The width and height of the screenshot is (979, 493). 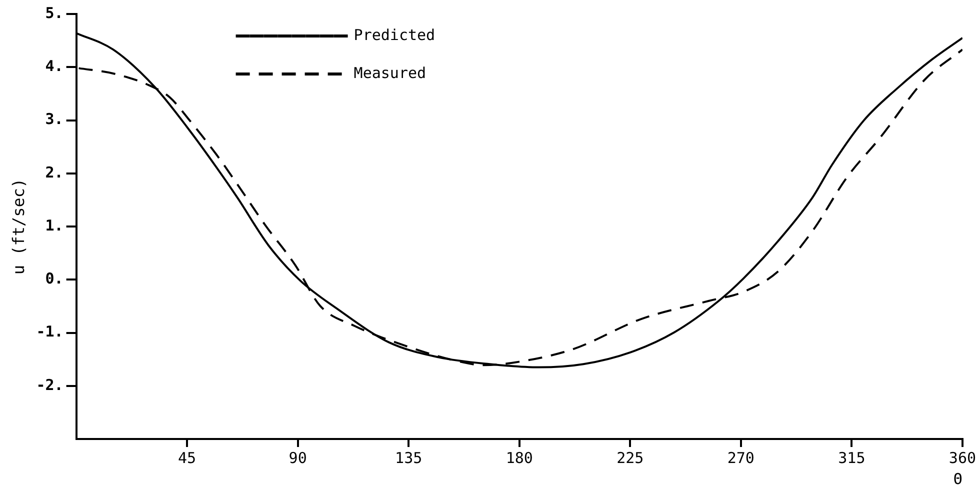 What do you see at coordinates (187, 457) in the screenshot?
I see `x-tick-label: 45` at bounding box center [187, 457].